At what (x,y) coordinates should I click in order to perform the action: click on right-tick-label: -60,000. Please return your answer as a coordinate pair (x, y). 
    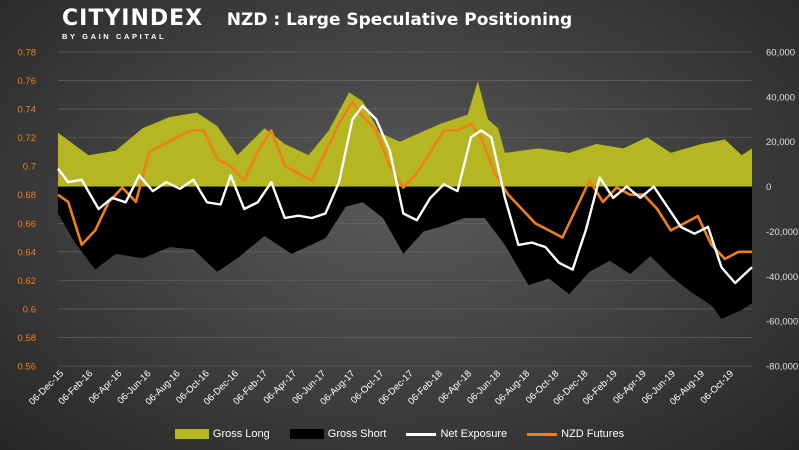
    Looking at the image, I should click on (782, 322).